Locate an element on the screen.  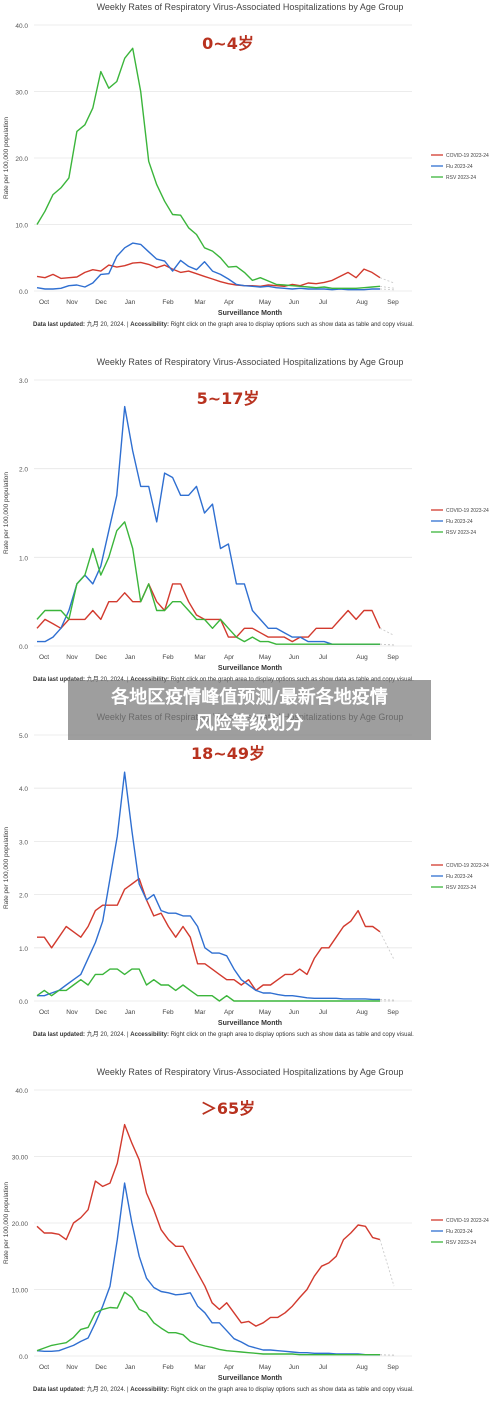
y-axis-label: Rate per 100,000 population is located at coordinates (6, 868).